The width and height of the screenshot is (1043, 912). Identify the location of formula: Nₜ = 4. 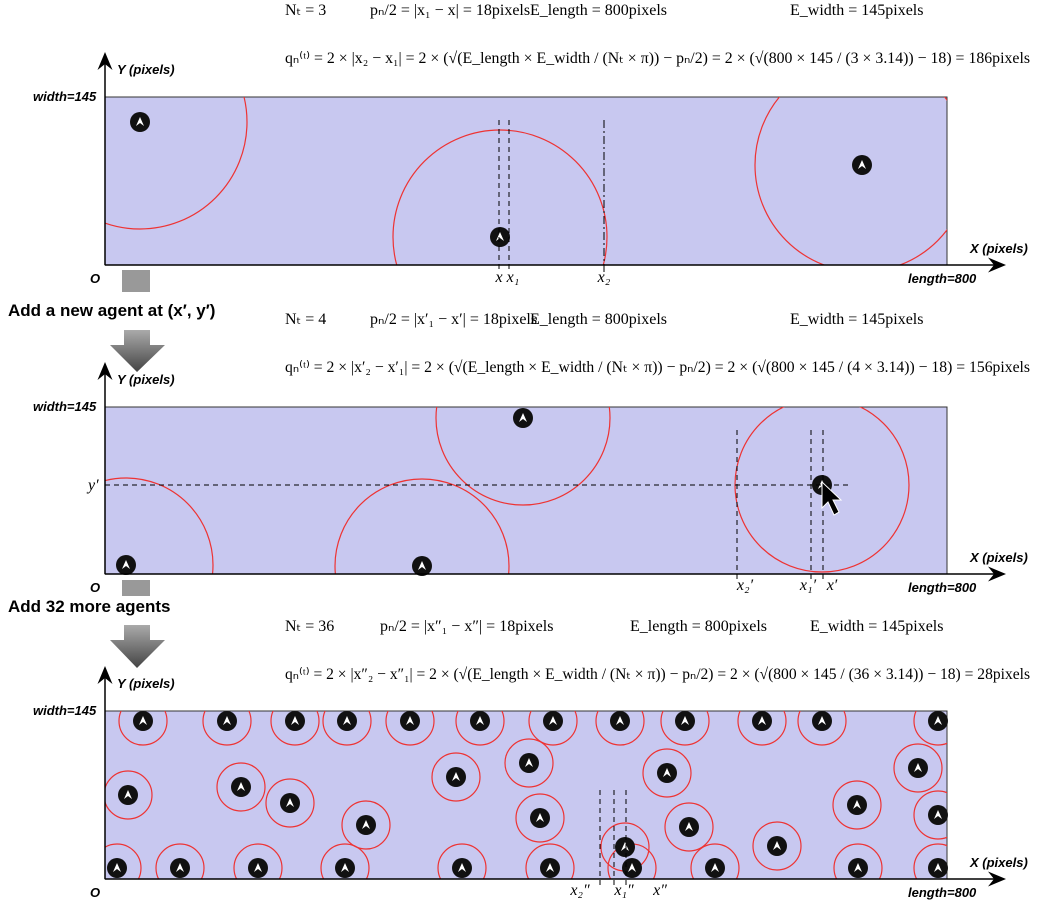
(305, 319).